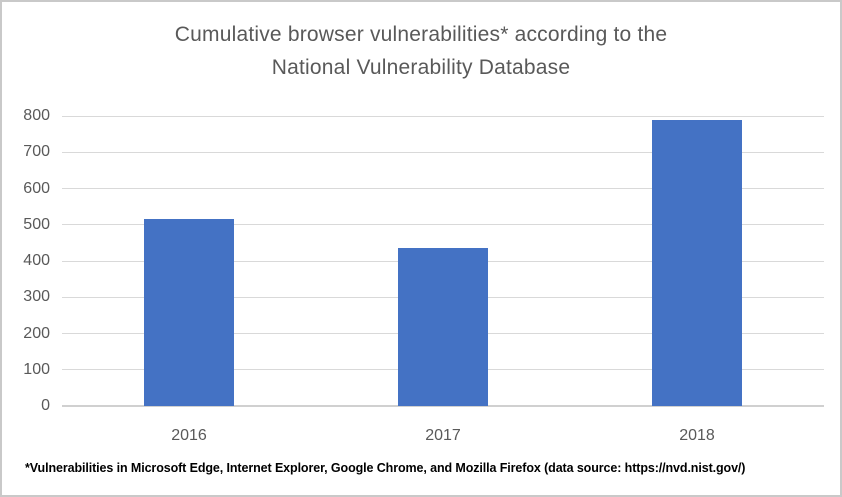  I want to click on y-tick-label-0: 0, so click(45, 405).